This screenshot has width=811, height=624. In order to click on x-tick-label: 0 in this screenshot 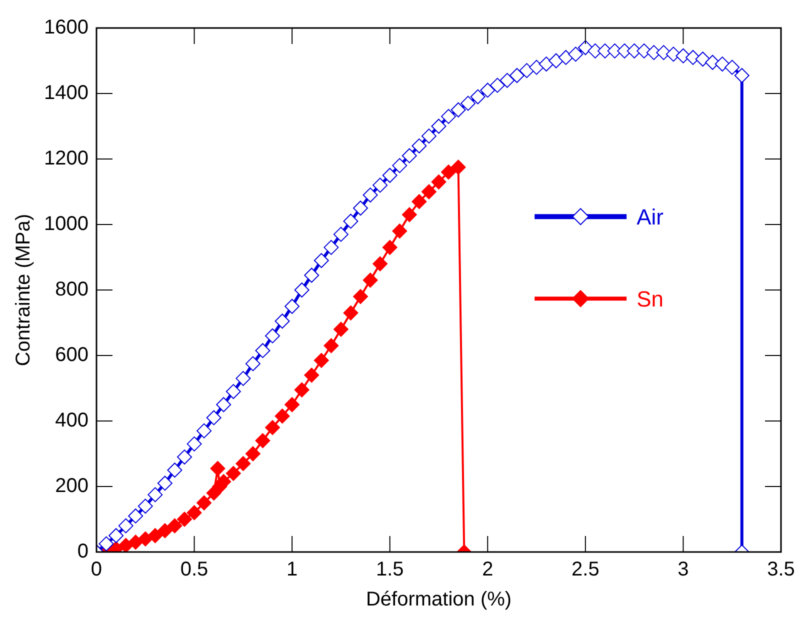, I will do `click(96, 569)`.